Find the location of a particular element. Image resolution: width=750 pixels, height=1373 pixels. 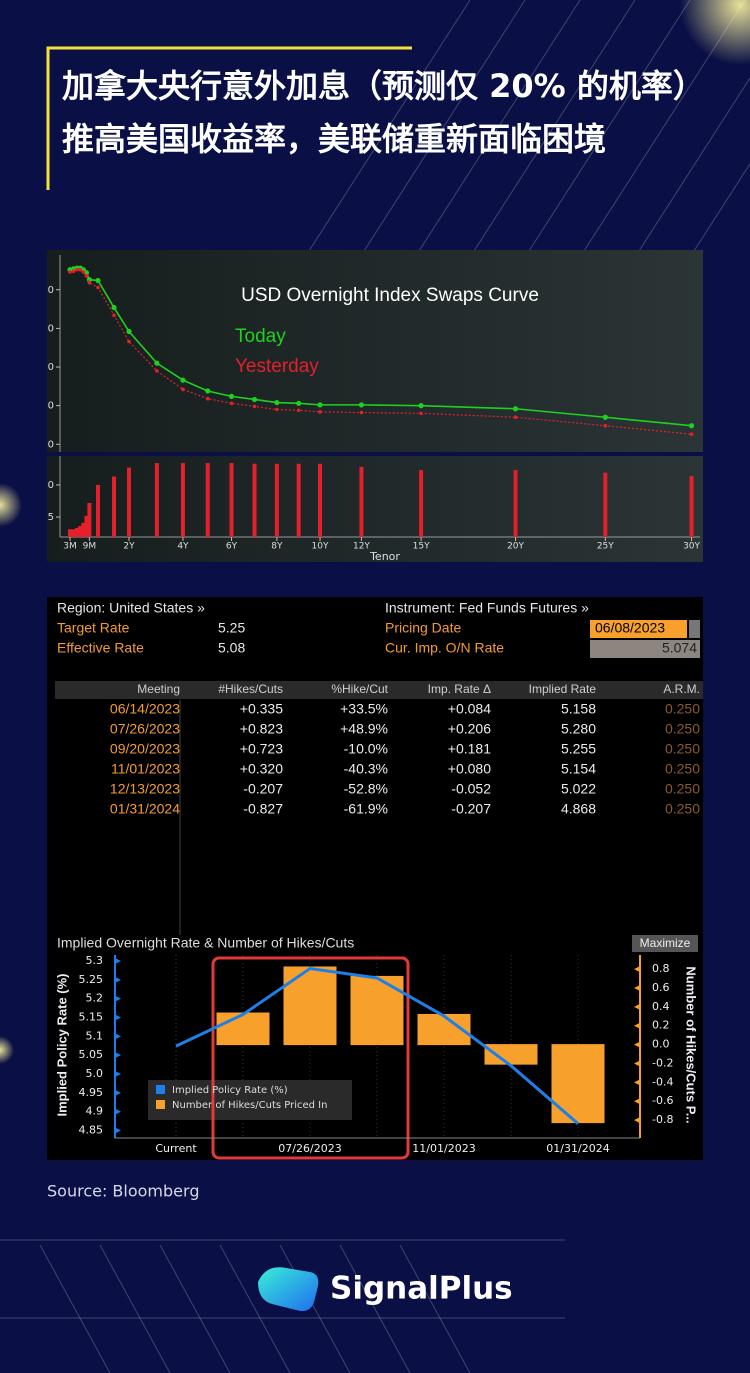

table-cell: -40.3% is located at coordinates (366, 769).